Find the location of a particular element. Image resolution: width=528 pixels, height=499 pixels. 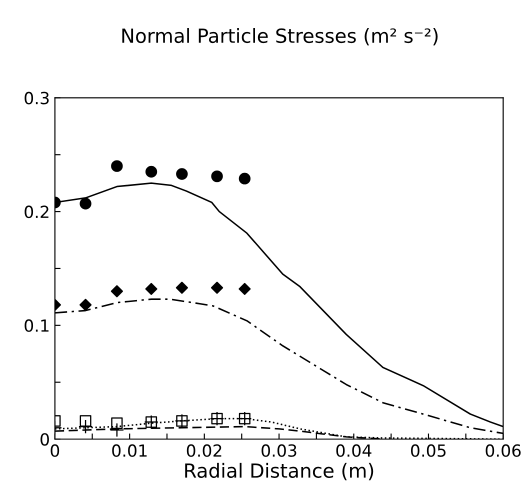

x-tick-label: 0.04 is located at coordinates (354, 450).